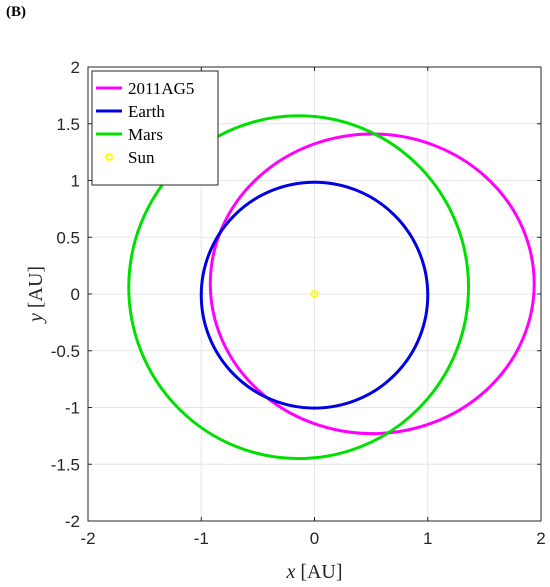 Image resolution: width=550 pixels, height=587 pixels. What do you see at coordinates (161, 88) in the screenshot?
I see `legend-entry-label: 2011AG5` at bounding box center [161, 88].